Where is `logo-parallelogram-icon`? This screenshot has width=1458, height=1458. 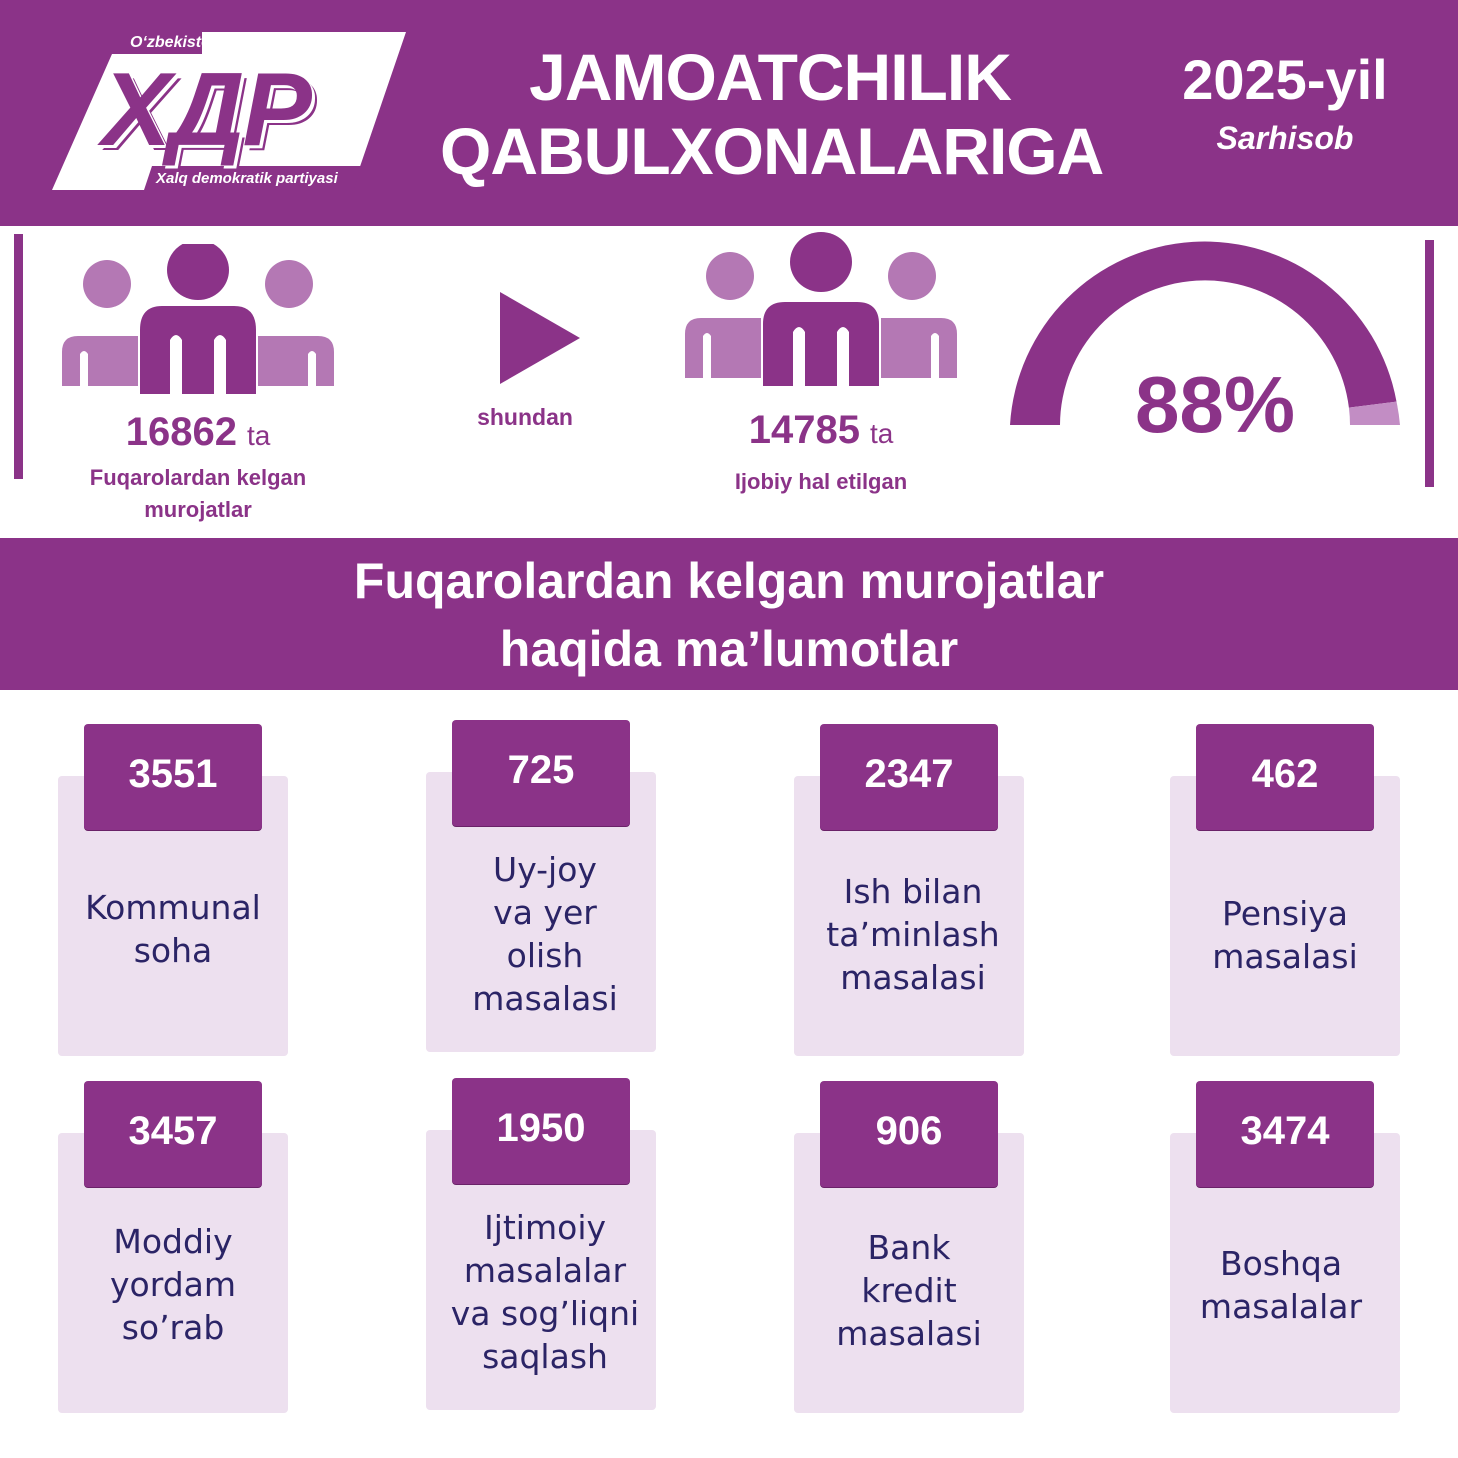 logo-parallelogram-icon is located at coordinates (229, 111).